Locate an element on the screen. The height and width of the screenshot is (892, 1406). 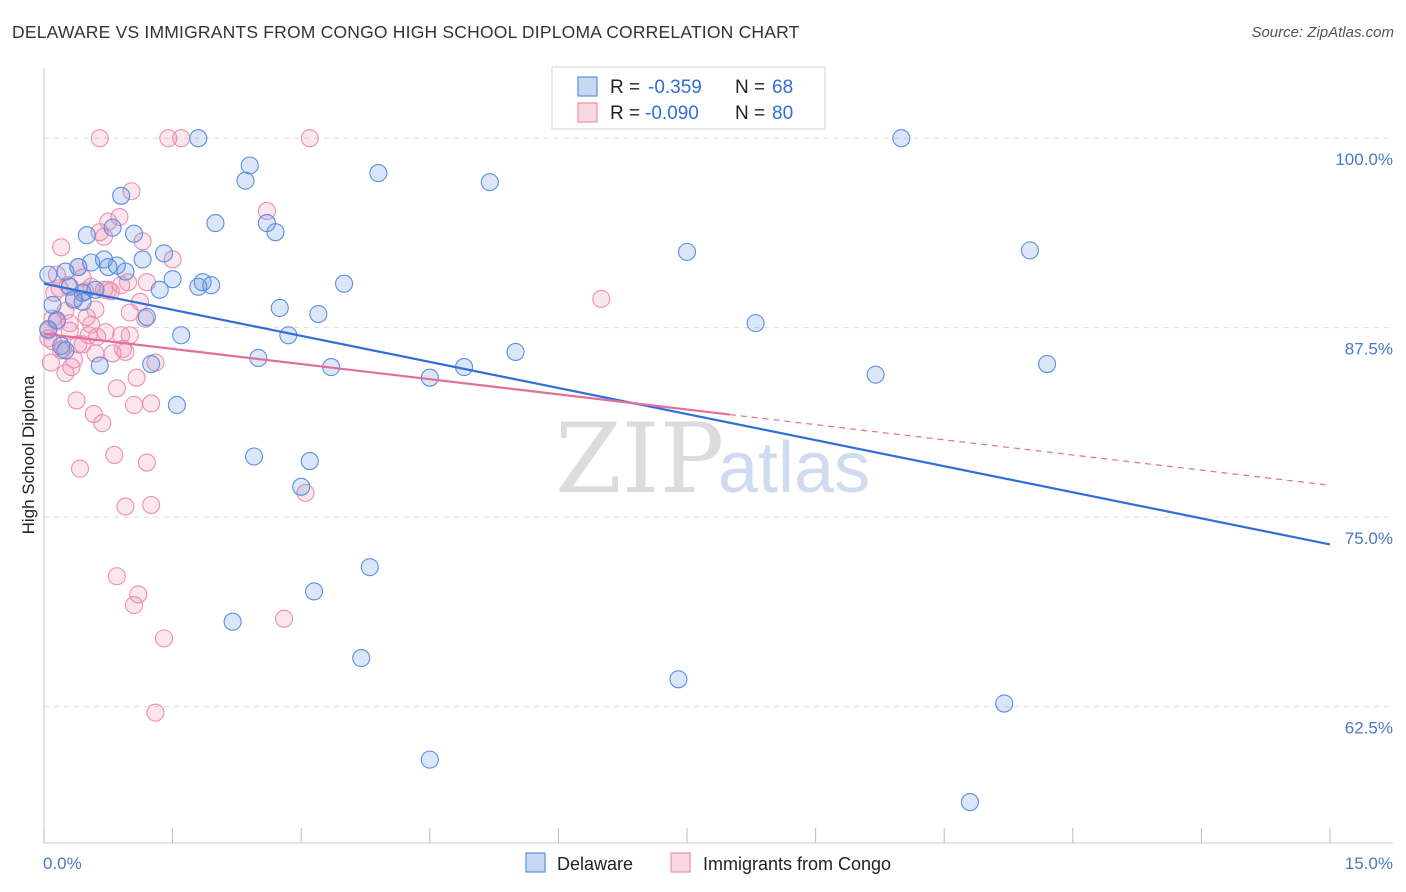
x-tick-label-min: 0.0% is located at coordinates (62, 863).